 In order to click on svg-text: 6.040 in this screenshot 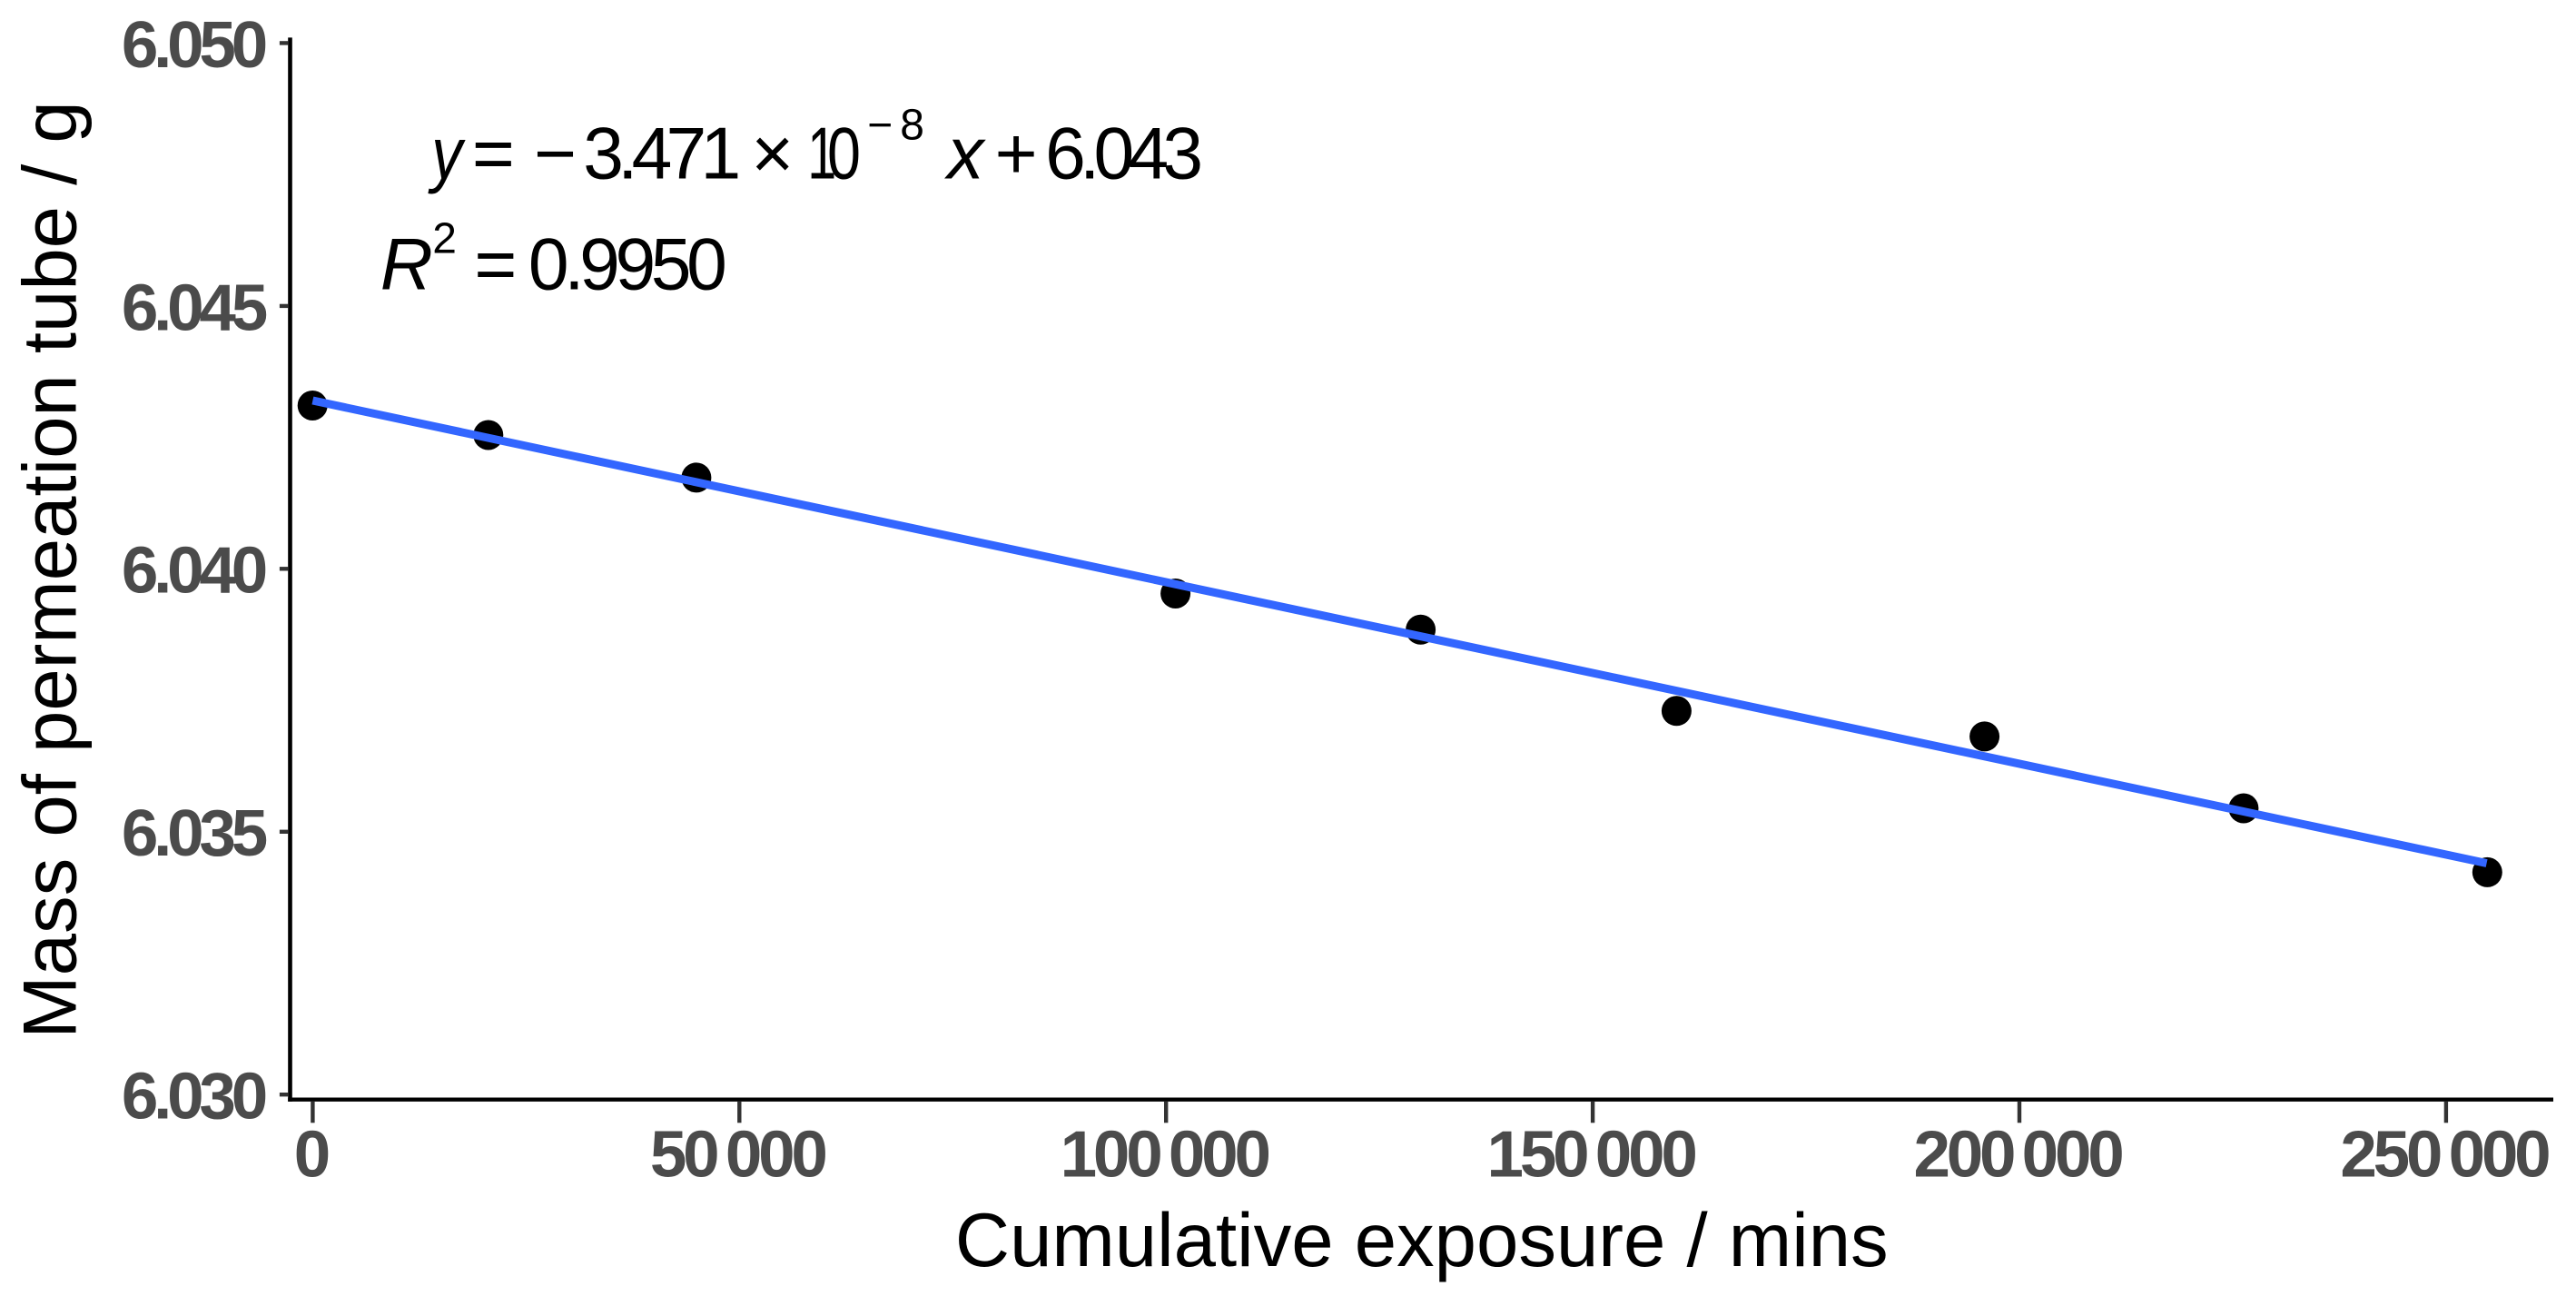, I will do `click(194, 571)`.